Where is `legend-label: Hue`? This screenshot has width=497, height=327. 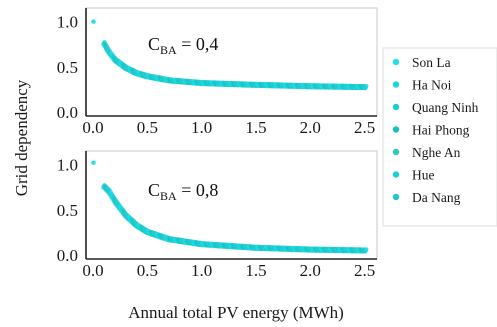
legend-label: Hue is located at coordinates (423, 175).